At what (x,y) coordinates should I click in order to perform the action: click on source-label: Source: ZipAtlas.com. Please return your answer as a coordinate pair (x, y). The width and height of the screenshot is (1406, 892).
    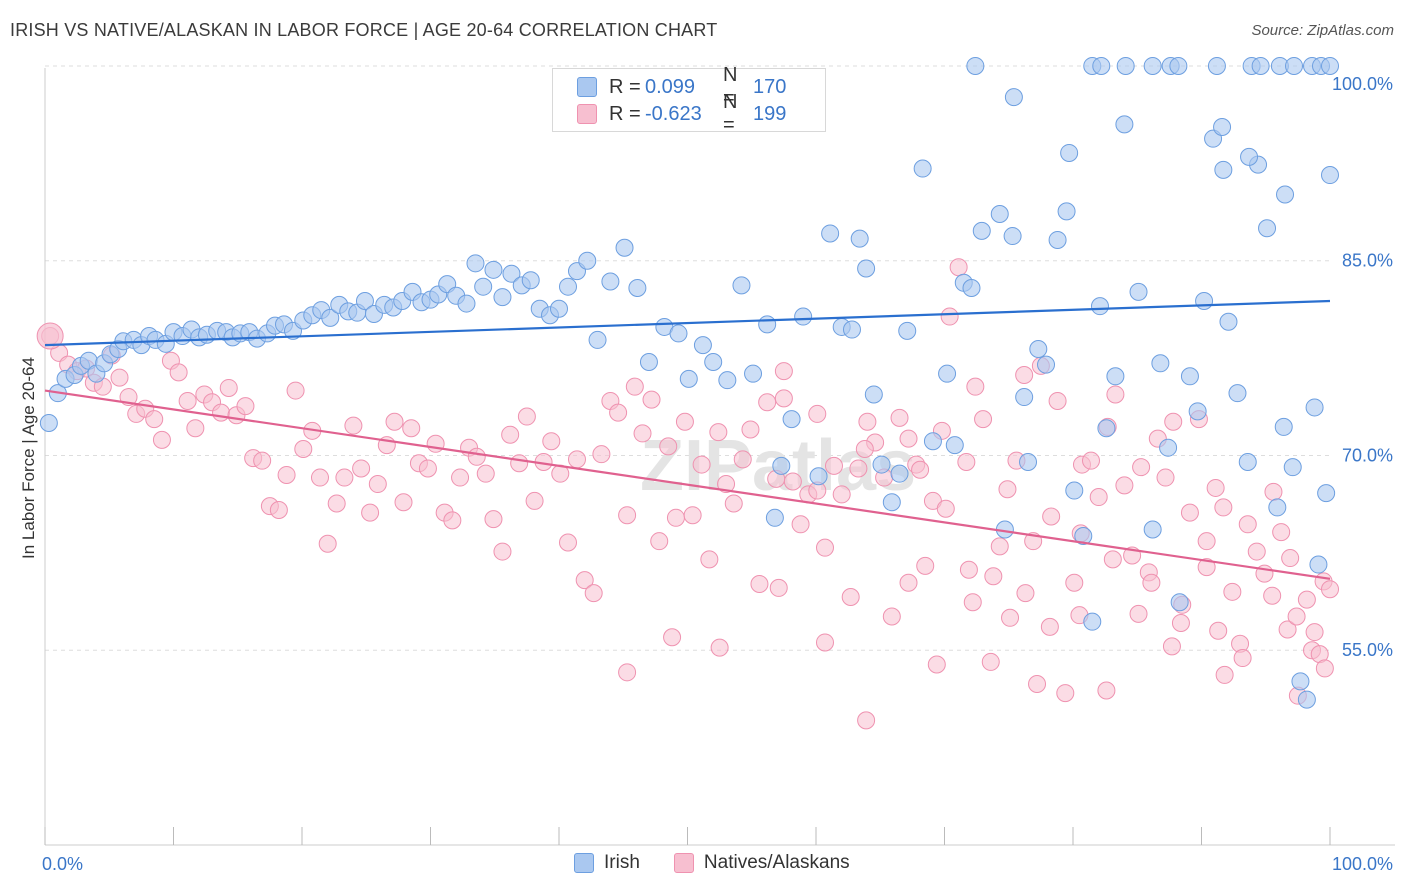
    Looking at the image, I should click on (1322, 30).